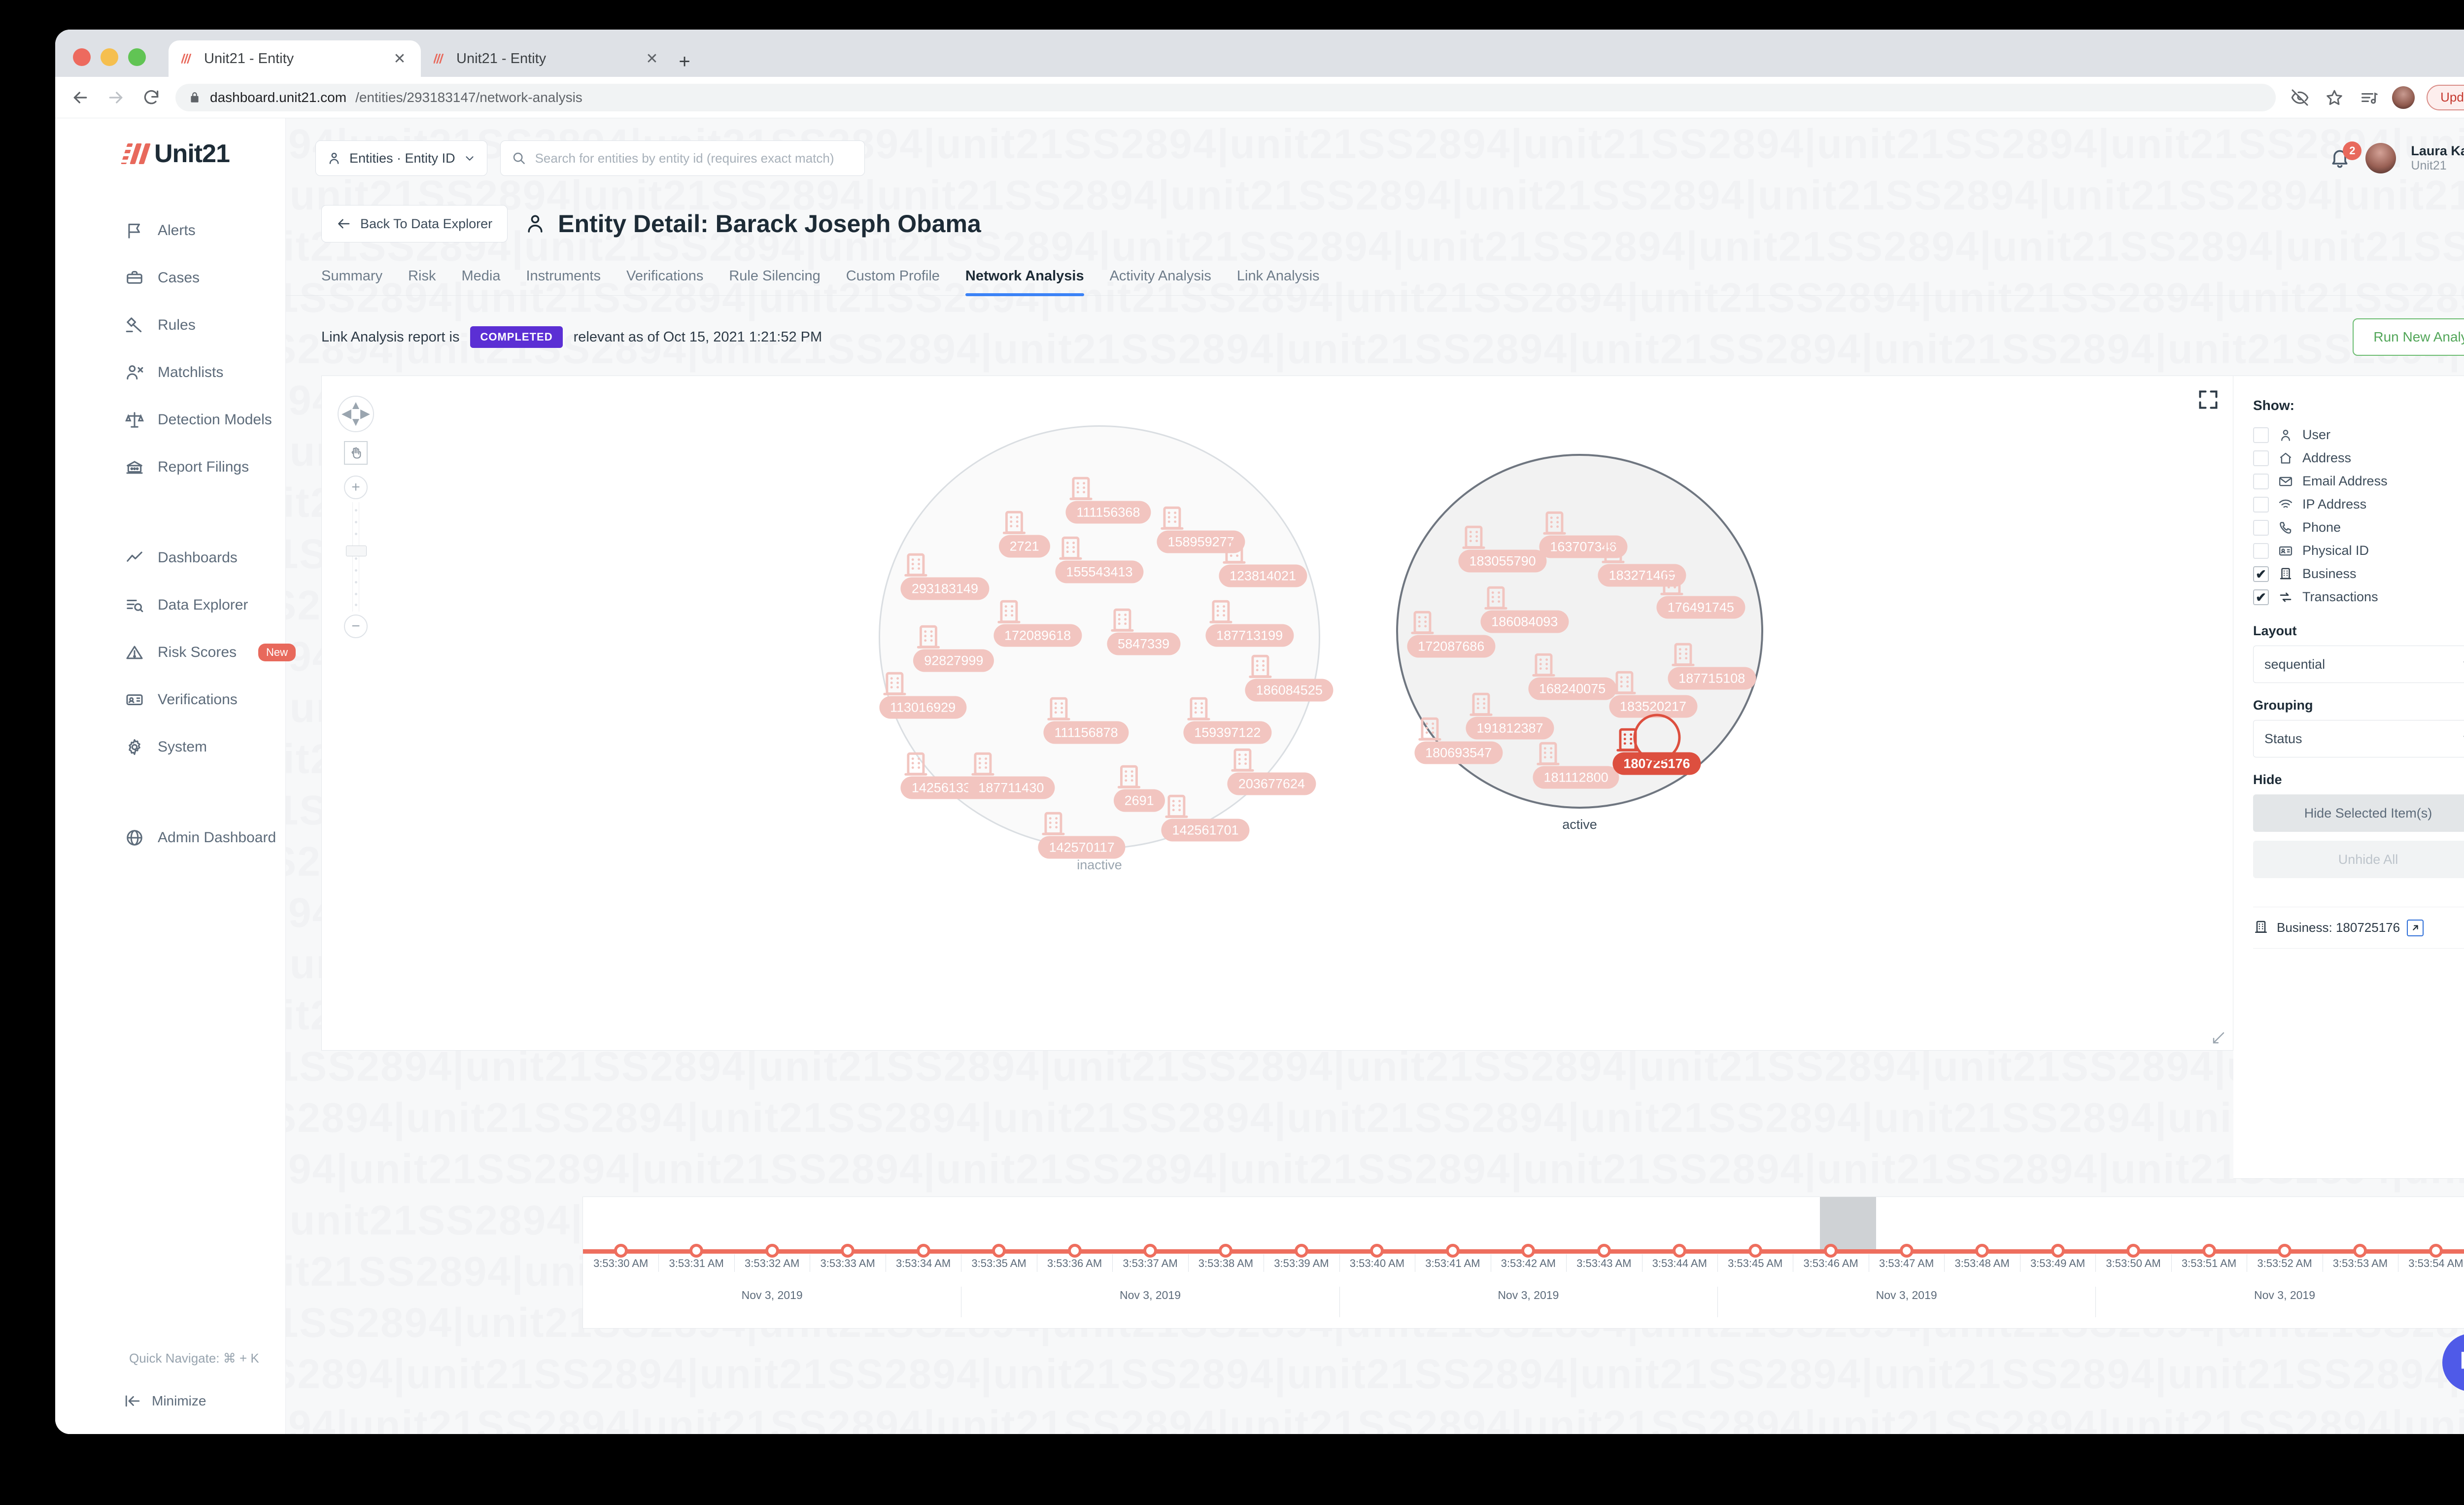 The image size is (2464, 1505). Describe the element at coordinates (2358, 481) in the screenshot. I see `show-filter-email-address: Email Address` at that location.